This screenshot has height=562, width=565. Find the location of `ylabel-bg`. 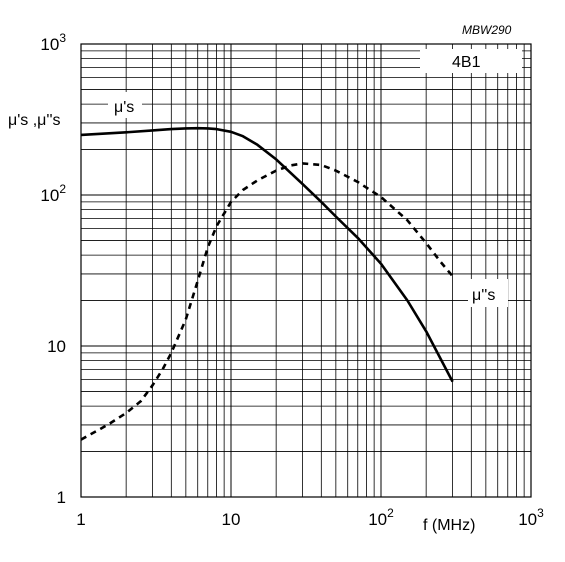

ylabel-bg is located at coordinates (42, 118).